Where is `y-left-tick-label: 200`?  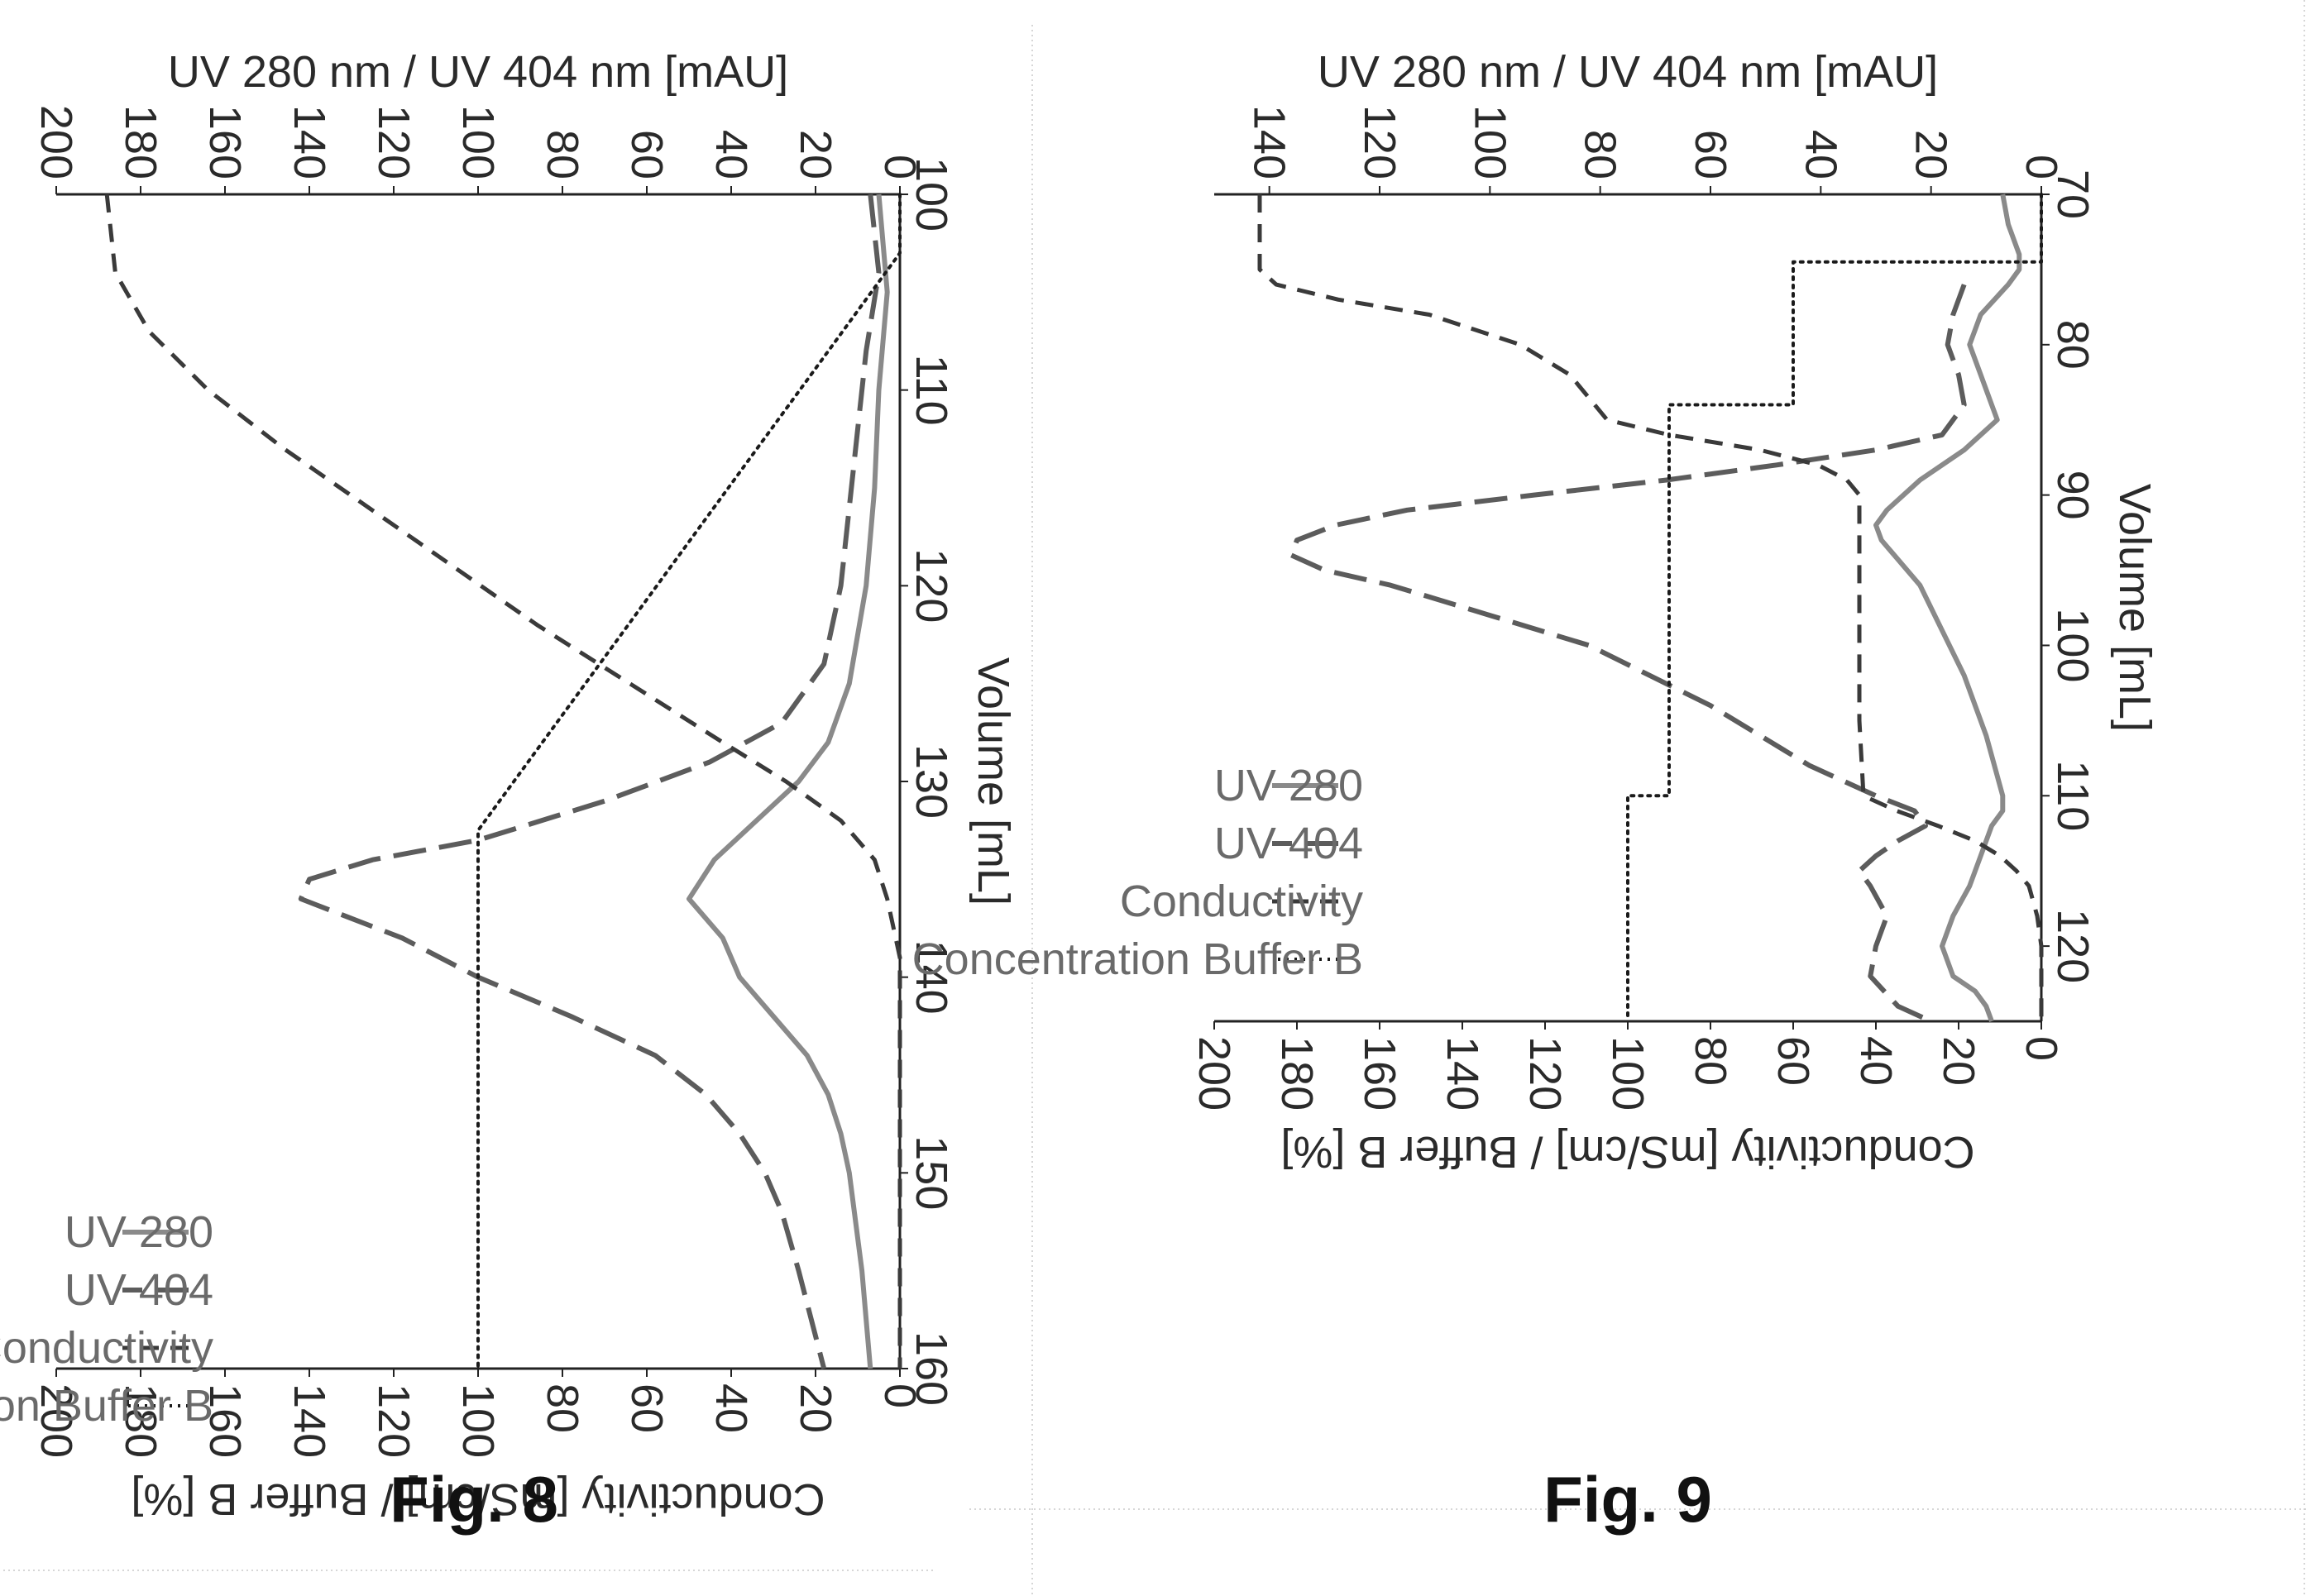 y-left-tick-label: 200 is located at coordinates (56, 142).